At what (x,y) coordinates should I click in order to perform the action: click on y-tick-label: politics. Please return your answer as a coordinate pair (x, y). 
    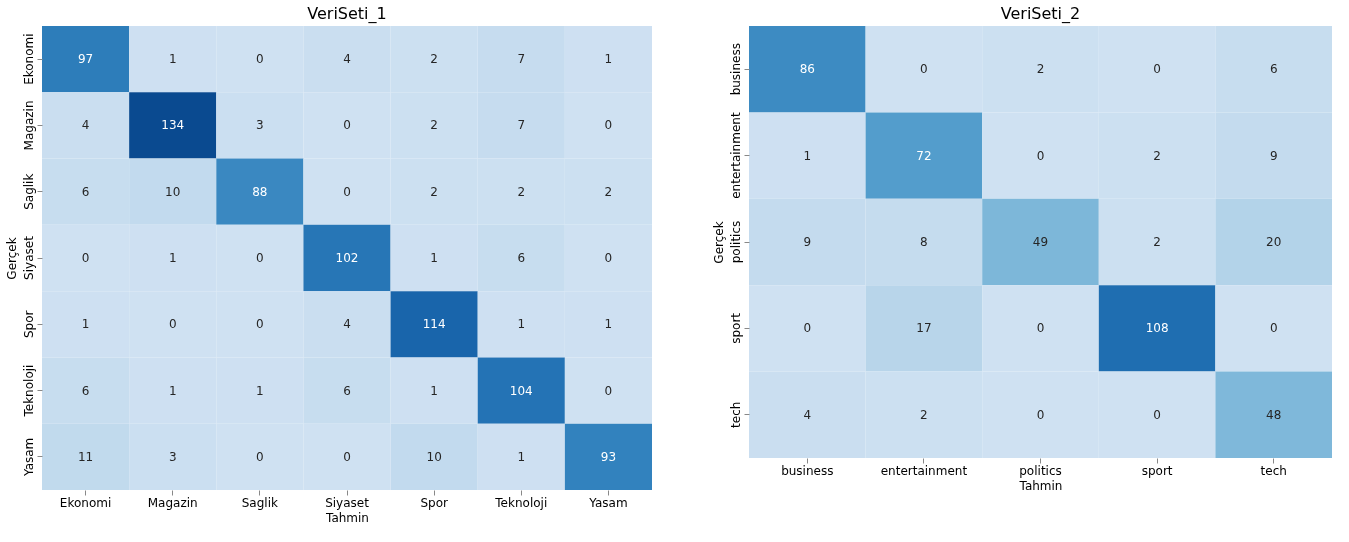
    Looking at the image, I should click on (735, 242).